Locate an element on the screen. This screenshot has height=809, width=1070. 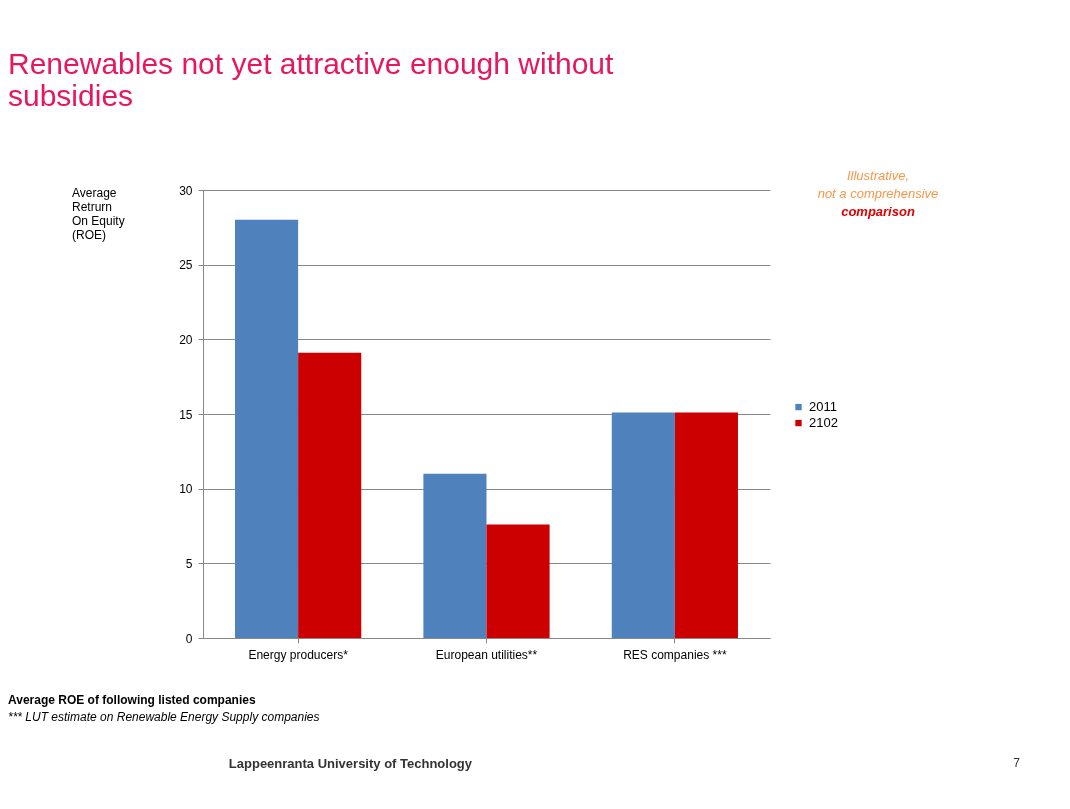
y-tick-label: 15 is located at coordinates (186, 414).